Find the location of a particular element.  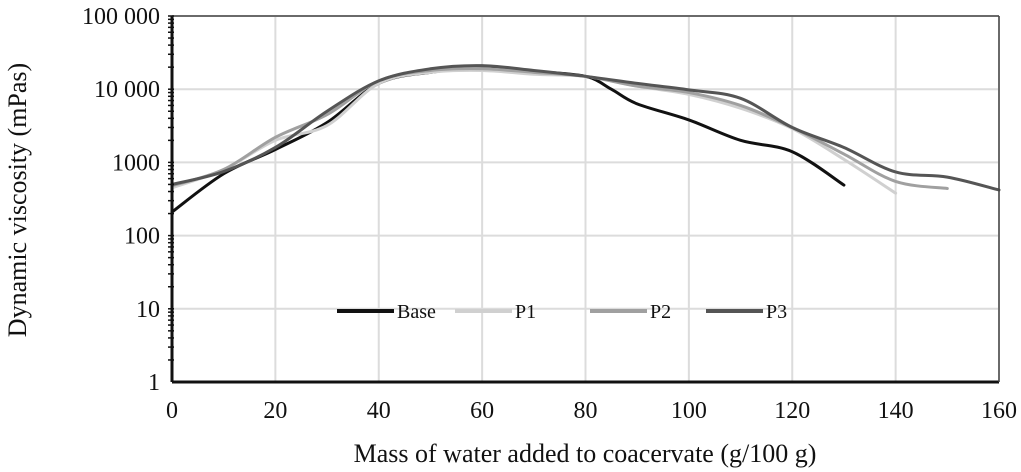

x-tick-labels: 0 20 40 60 80 100 120 140 160 is located at coordinates (591, 411).